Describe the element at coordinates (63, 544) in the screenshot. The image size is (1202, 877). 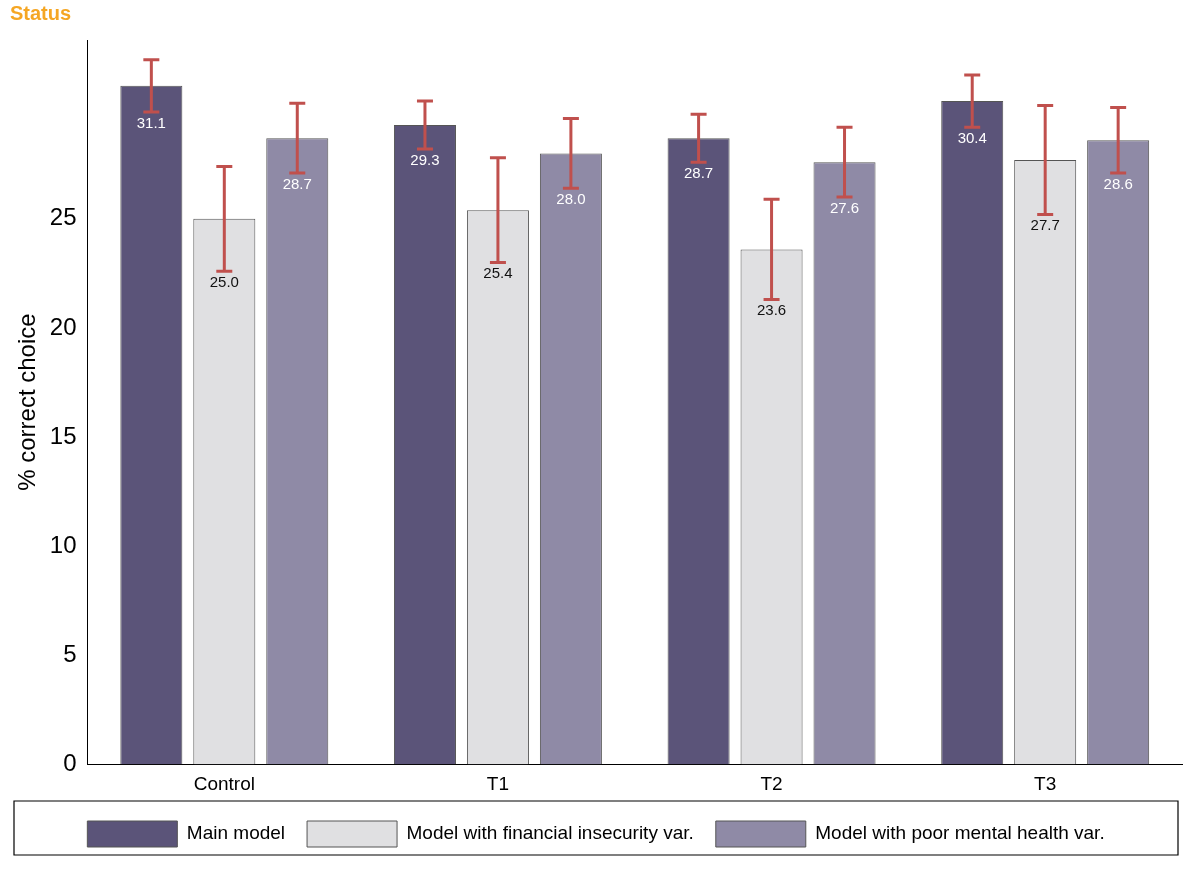
I see `y-tick-label: 10` at that location.